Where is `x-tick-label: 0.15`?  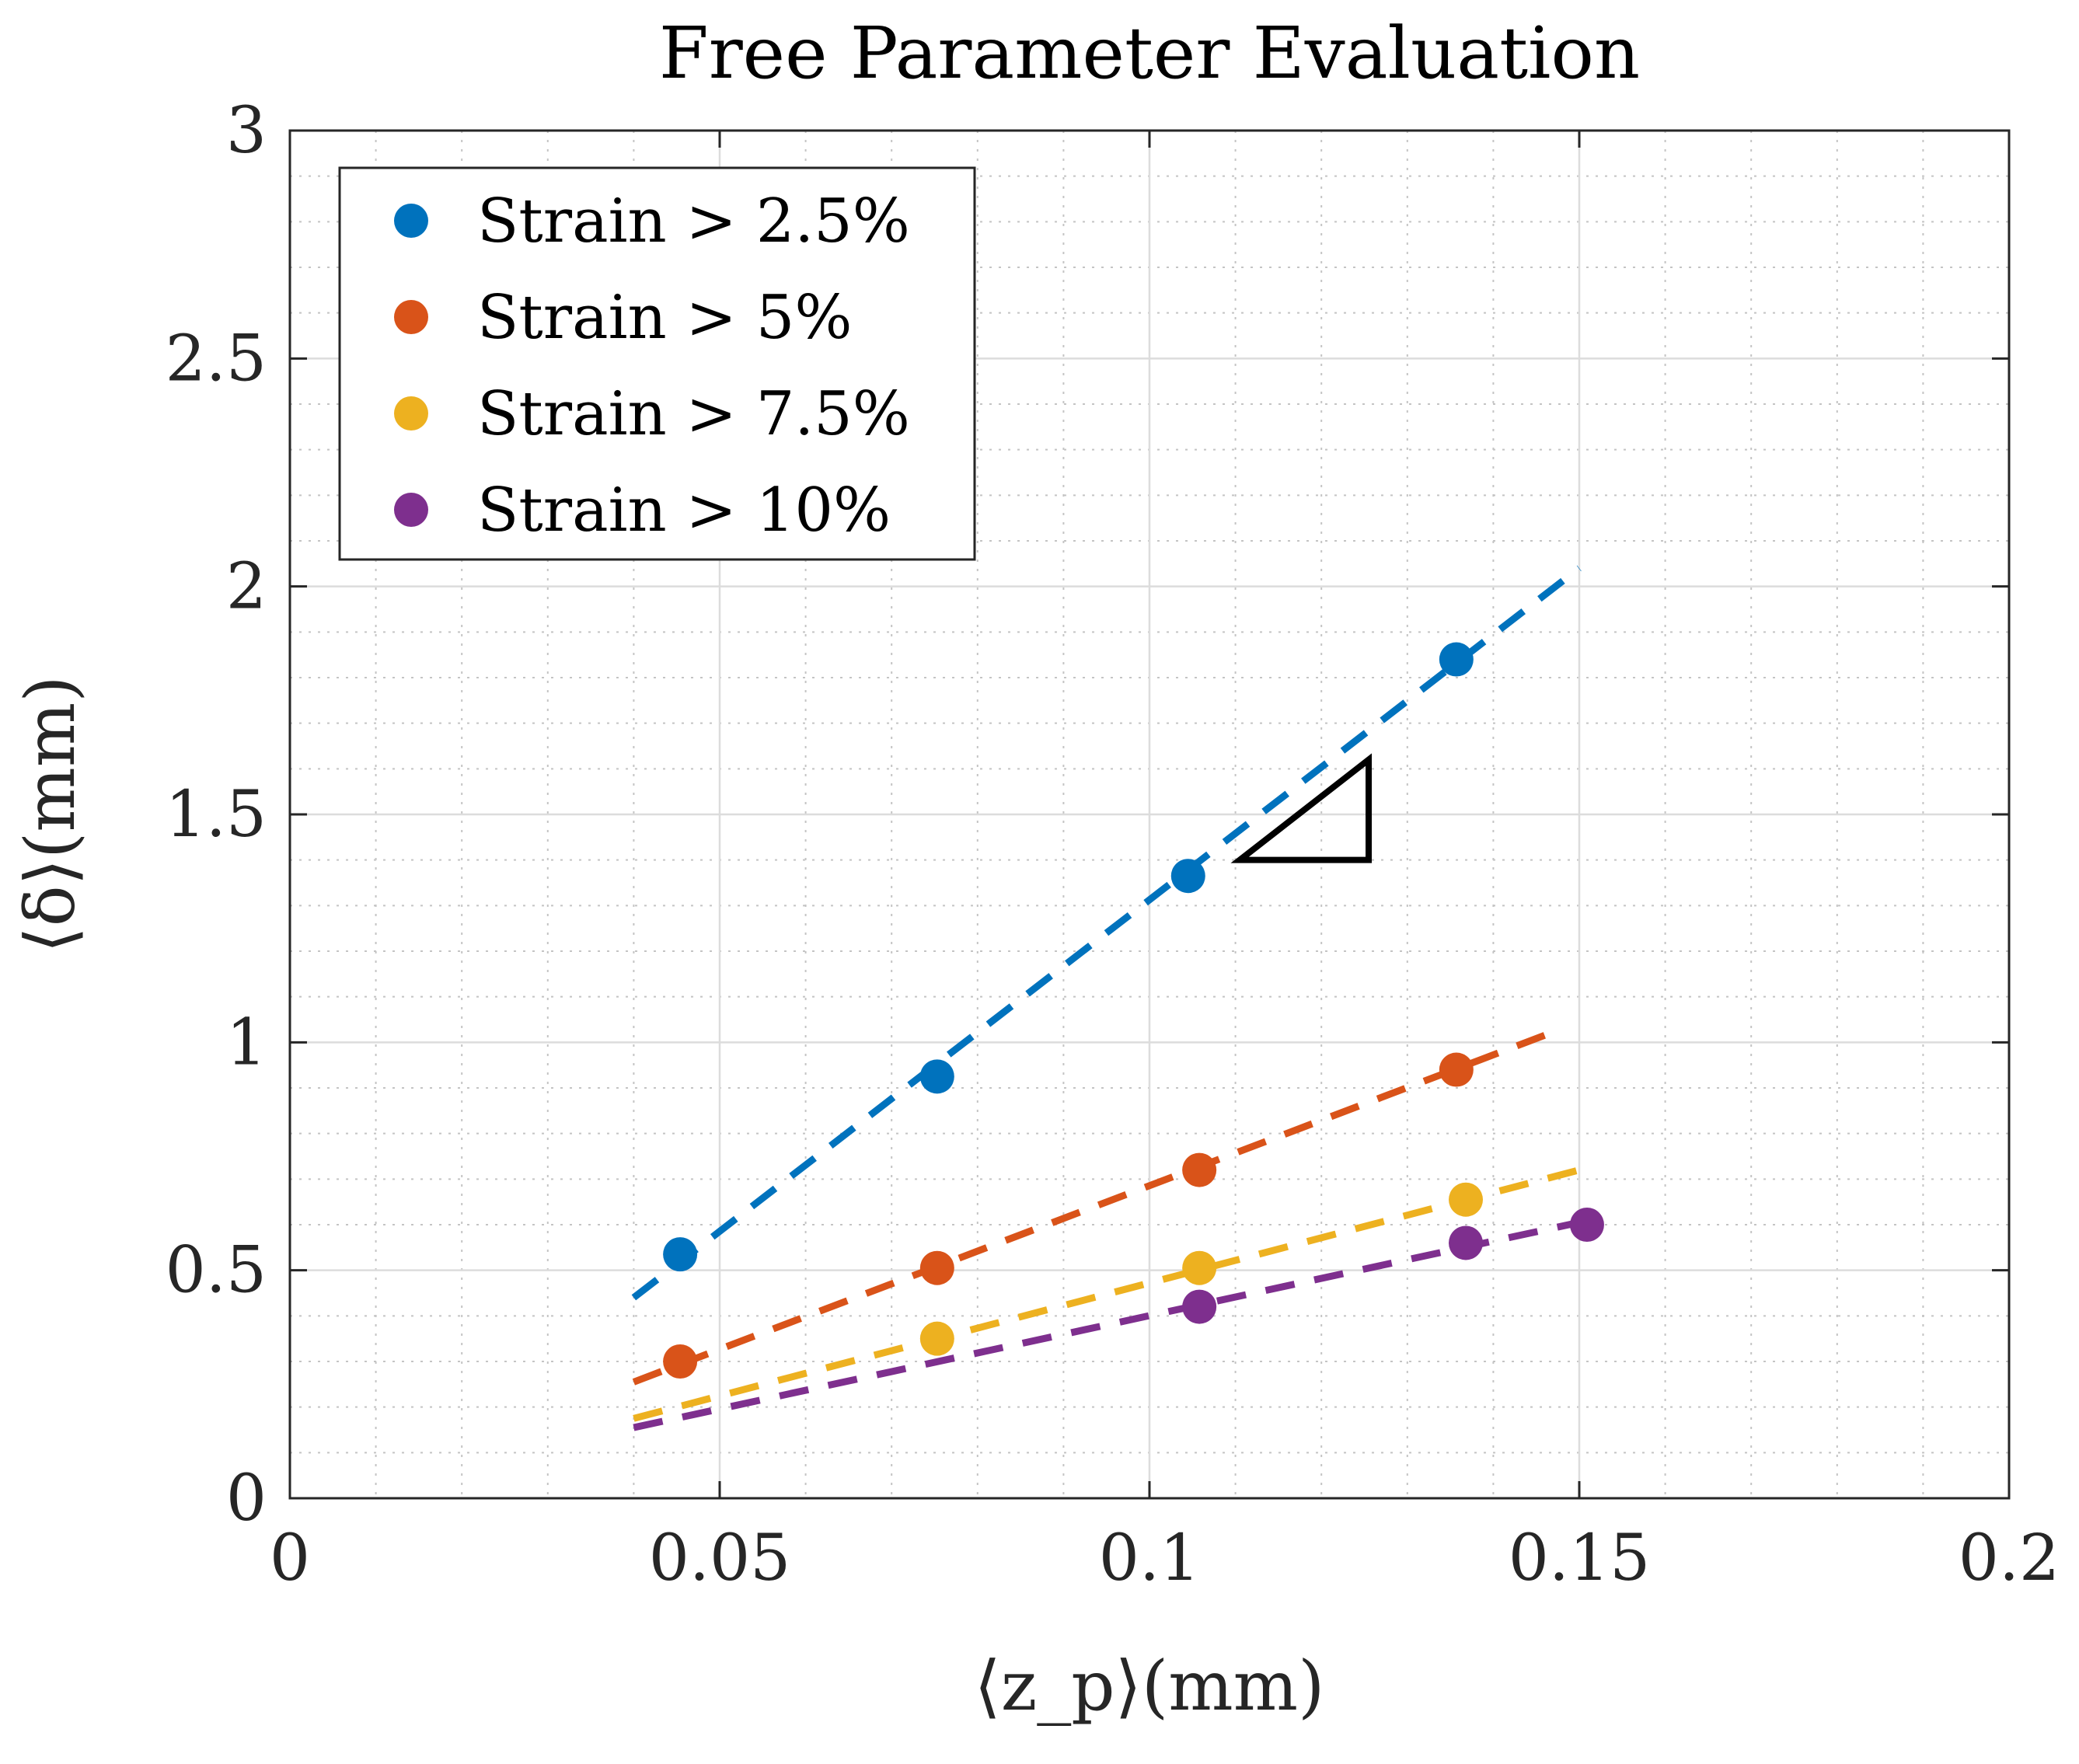 x-tick-label: 0.15 is located at coordinates (1580, 1558).